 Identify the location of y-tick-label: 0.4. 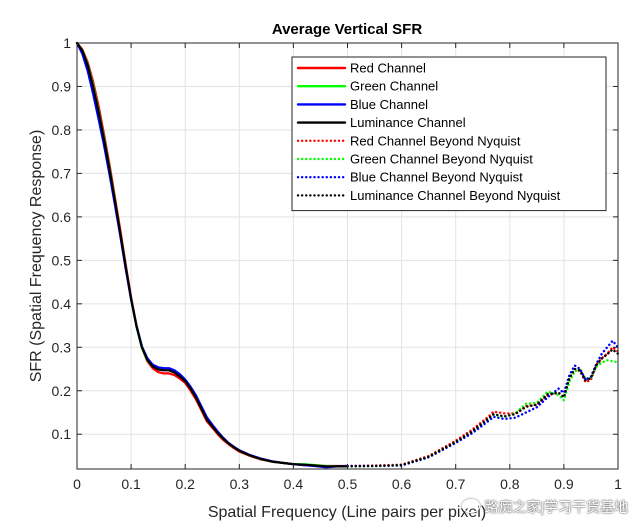
(62, 304).